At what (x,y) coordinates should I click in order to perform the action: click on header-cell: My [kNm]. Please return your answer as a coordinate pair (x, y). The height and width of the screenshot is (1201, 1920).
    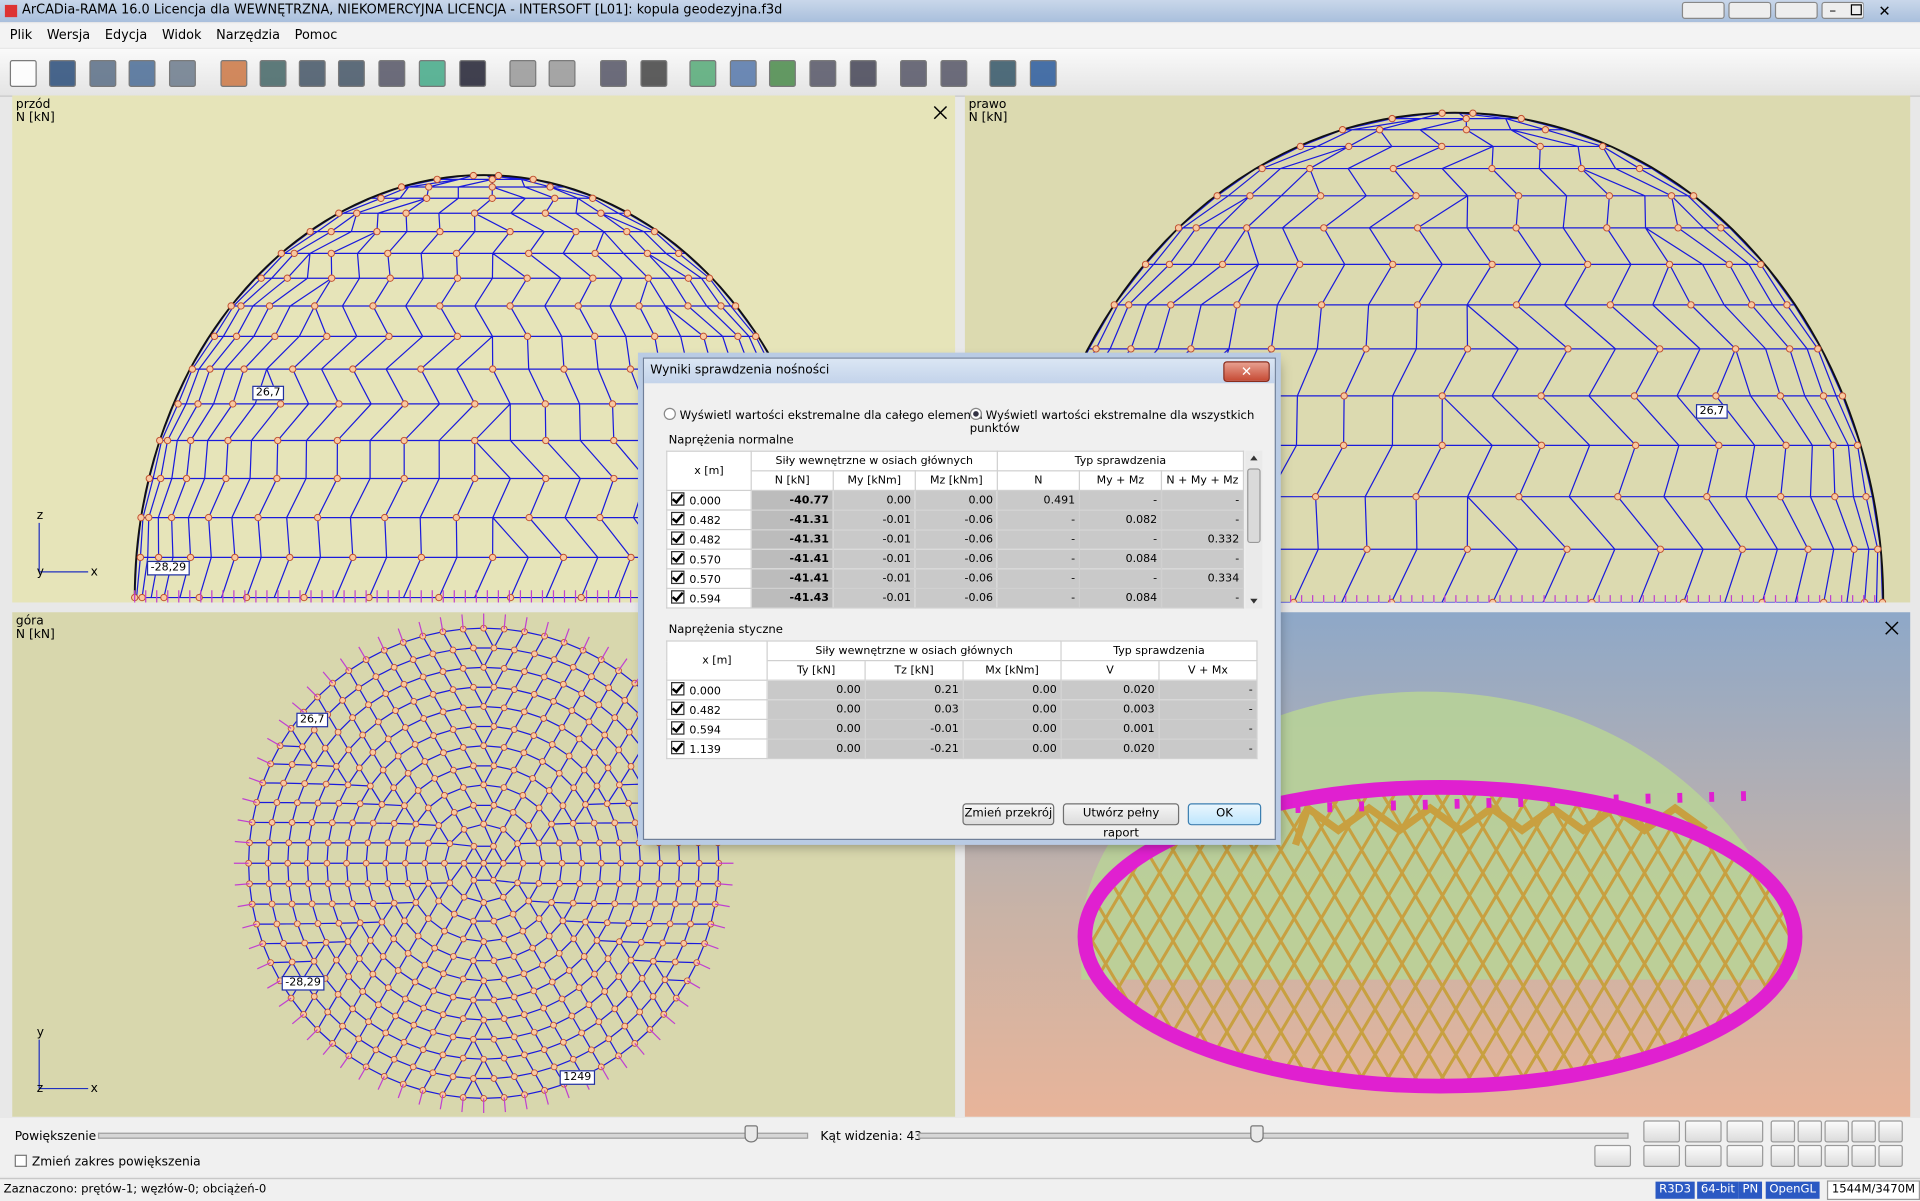
    Looking at the image, I should click on (874, 481).